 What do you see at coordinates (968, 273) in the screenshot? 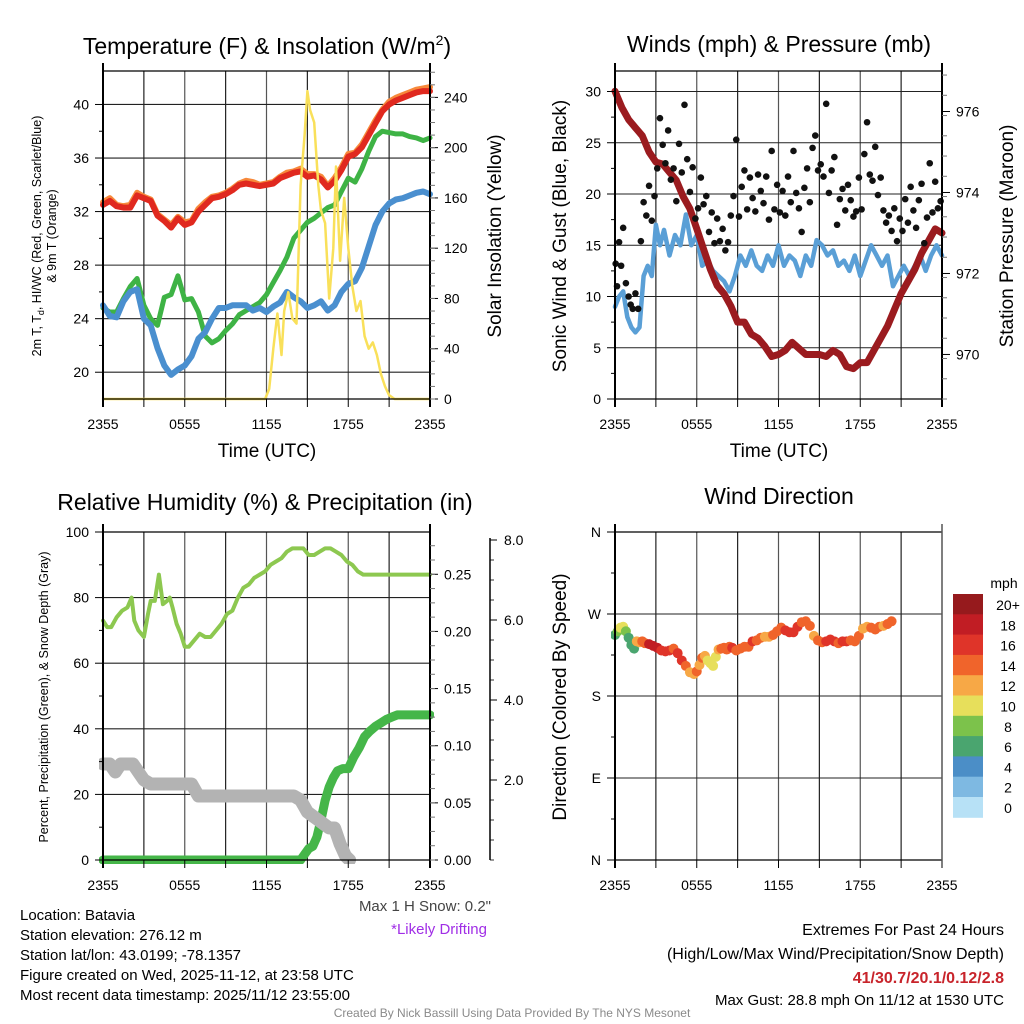
I see `y2-tick-label: 972` at bounding box center [968, 273].